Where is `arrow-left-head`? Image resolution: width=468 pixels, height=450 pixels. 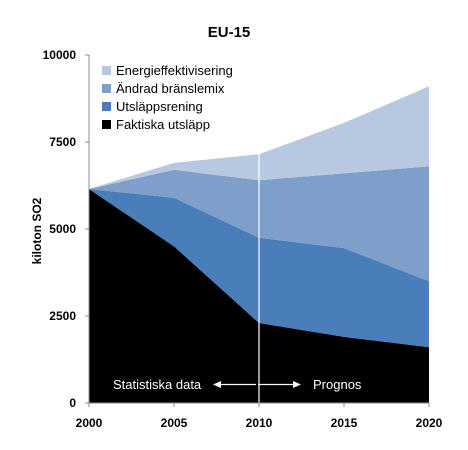 arrow-left-head is located at coordinates (217, 384).